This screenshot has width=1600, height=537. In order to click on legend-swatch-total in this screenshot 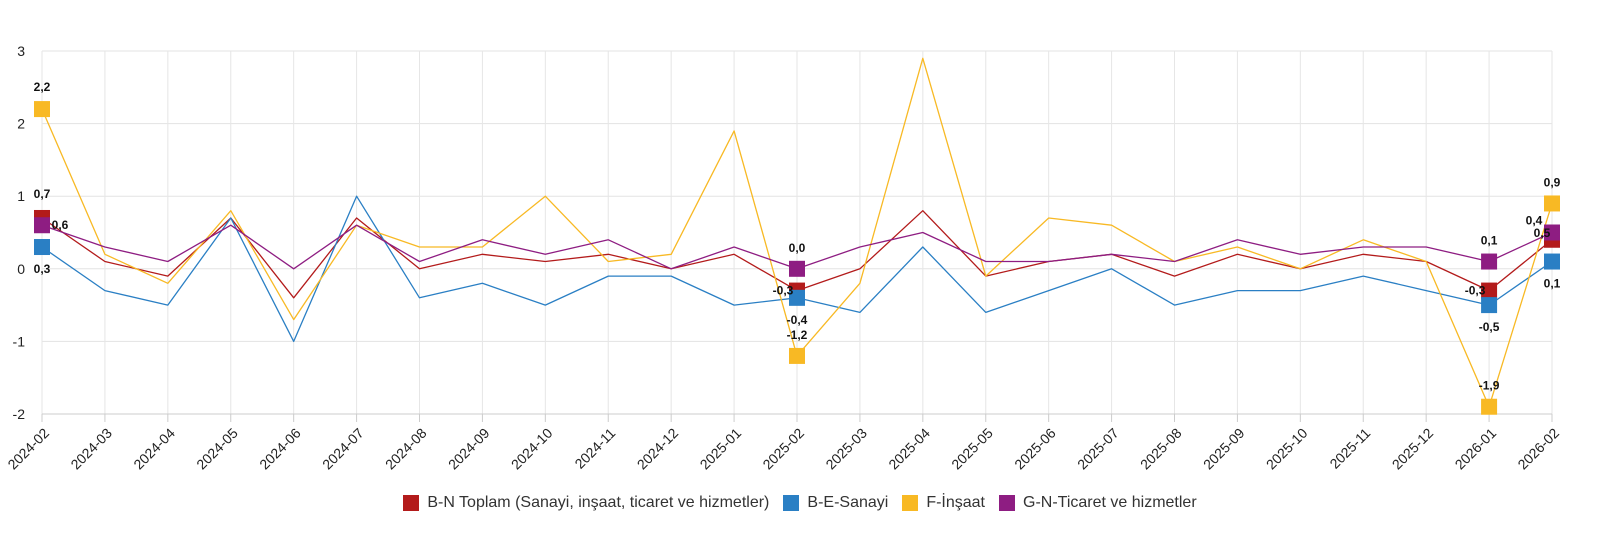, I will do `click(411, 503)`.